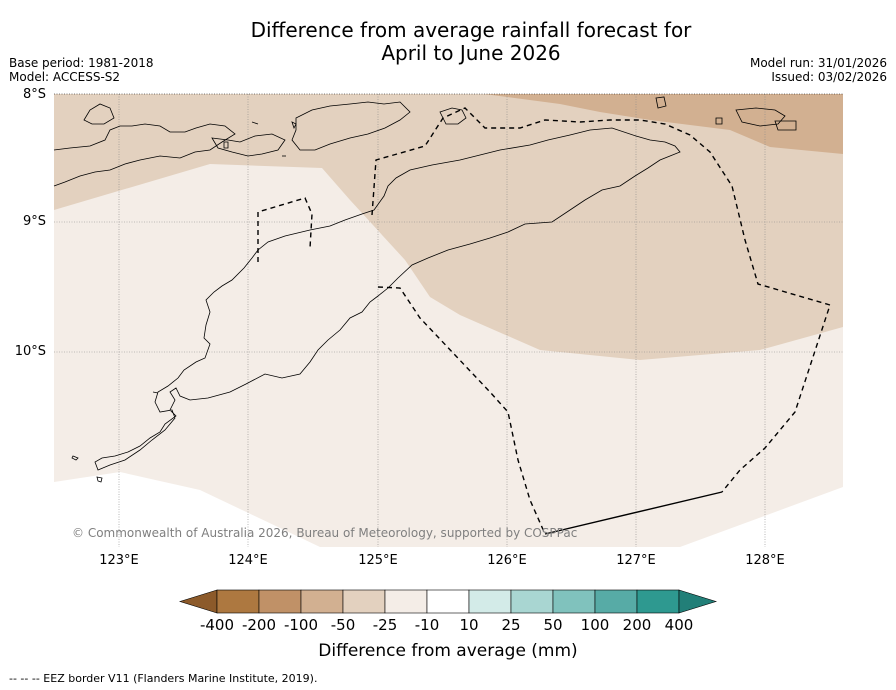 The image size is (896, 690). Describe the element at coordinates (553, 625) in the screenshot. I see `colorbar-tick-label: 50` at that location.